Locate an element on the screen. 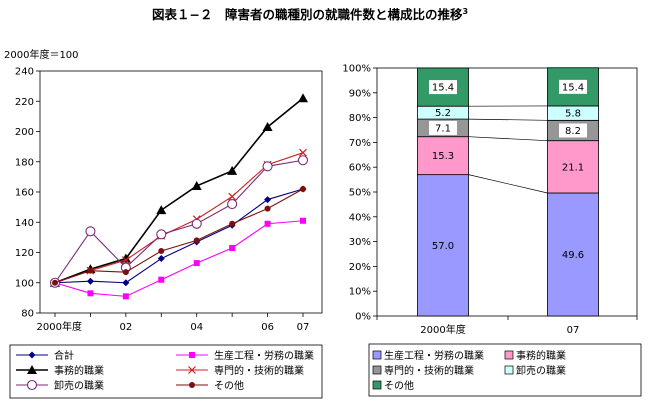 The height and width of the screenshot is (405, 653). legend-item: その他 is located at coordinates (393, 385).